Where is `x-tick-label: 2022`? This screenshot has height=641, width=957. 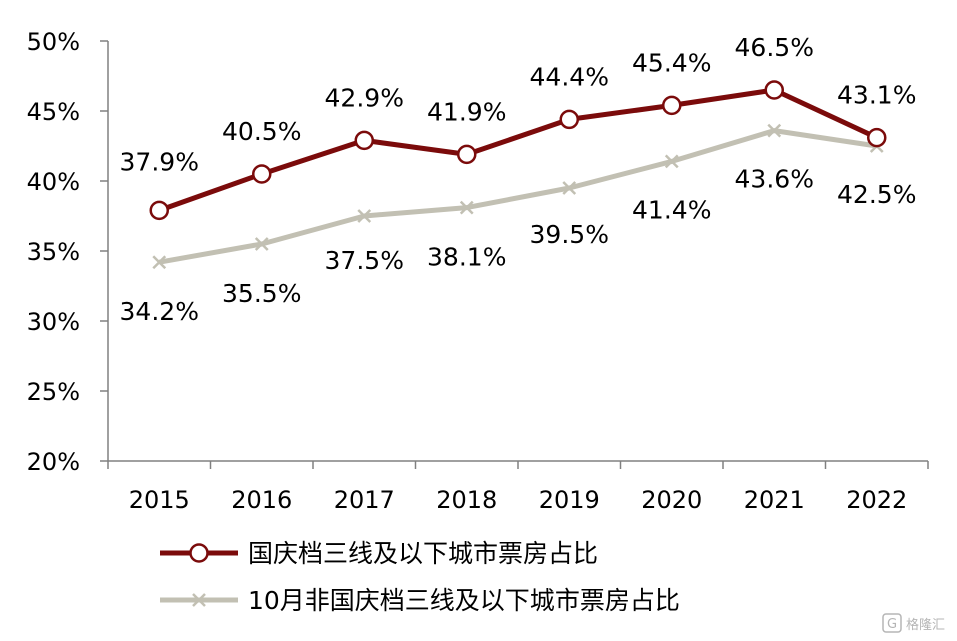 x-tick-label: 2022 is located at coordinates (876, 500).